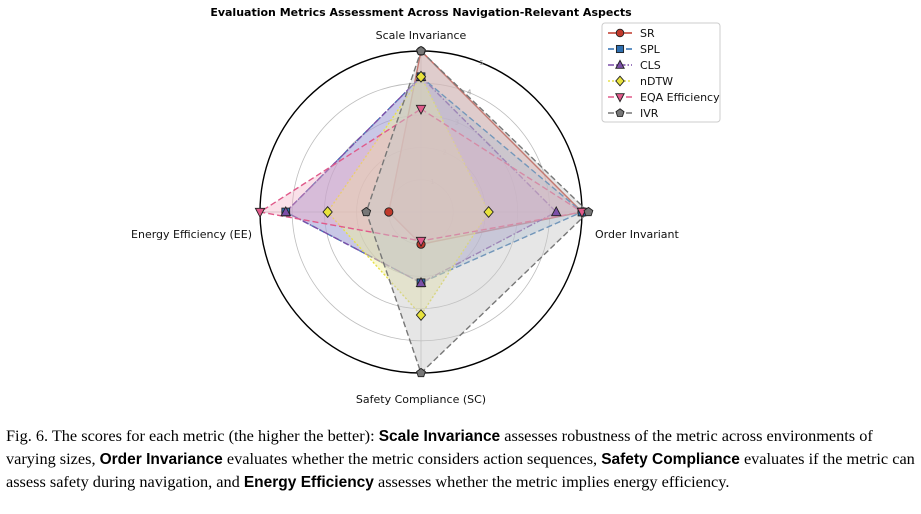  I want to click on axis-label: Energy Efficiency (EE), so click(191, 234).